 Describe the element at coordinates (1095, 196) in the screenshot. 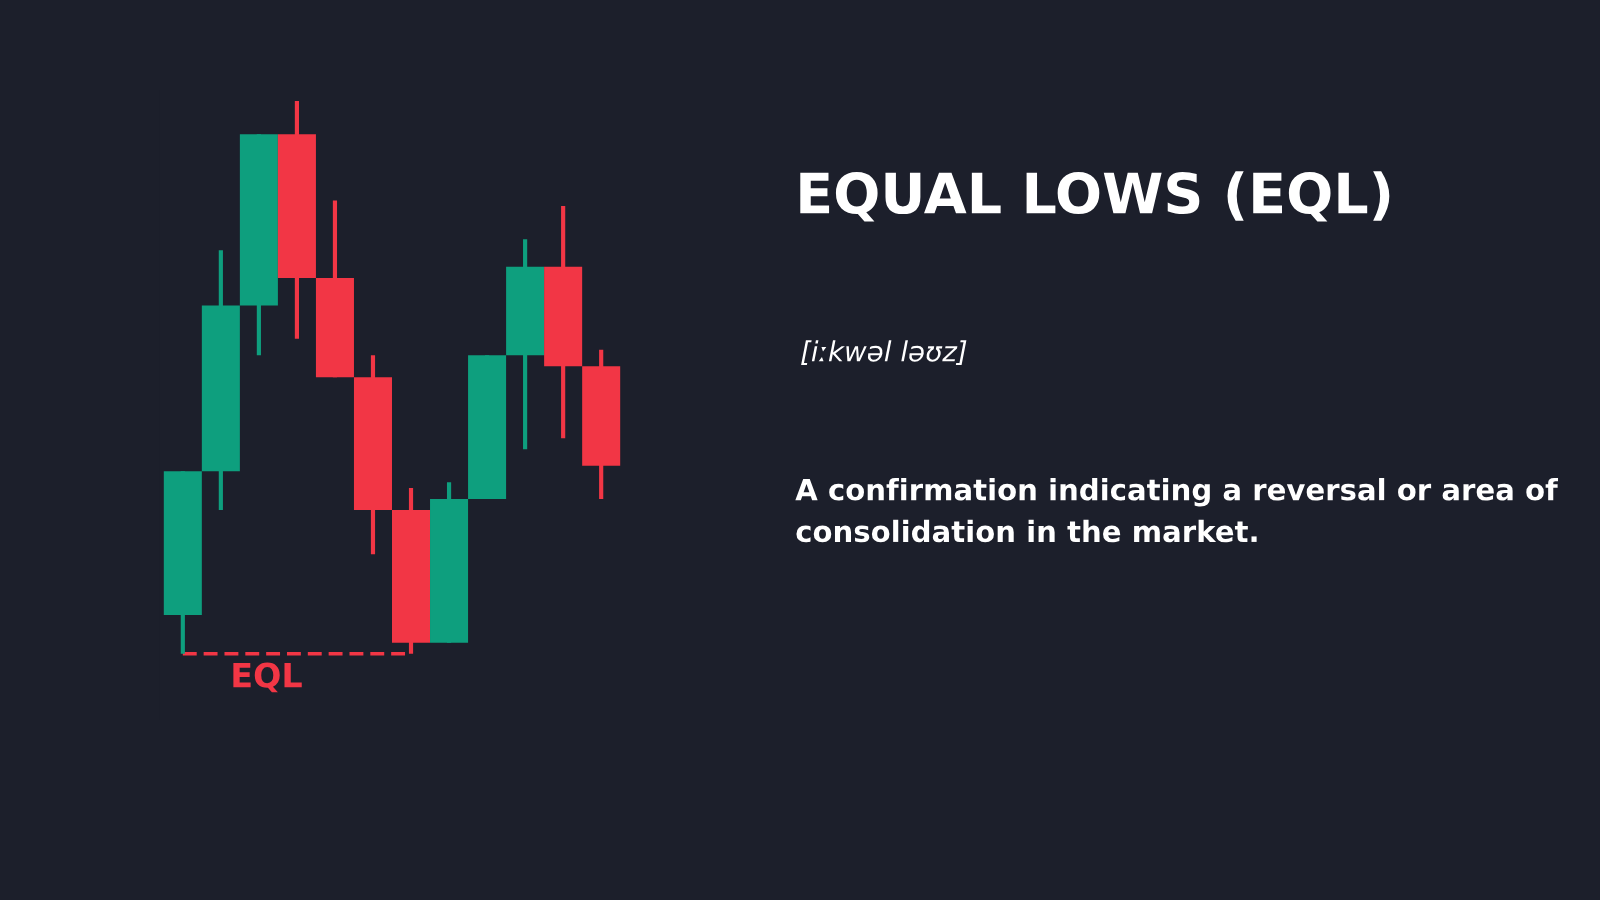

I see `text: EQUAL LOWS (EQL)` at that location.